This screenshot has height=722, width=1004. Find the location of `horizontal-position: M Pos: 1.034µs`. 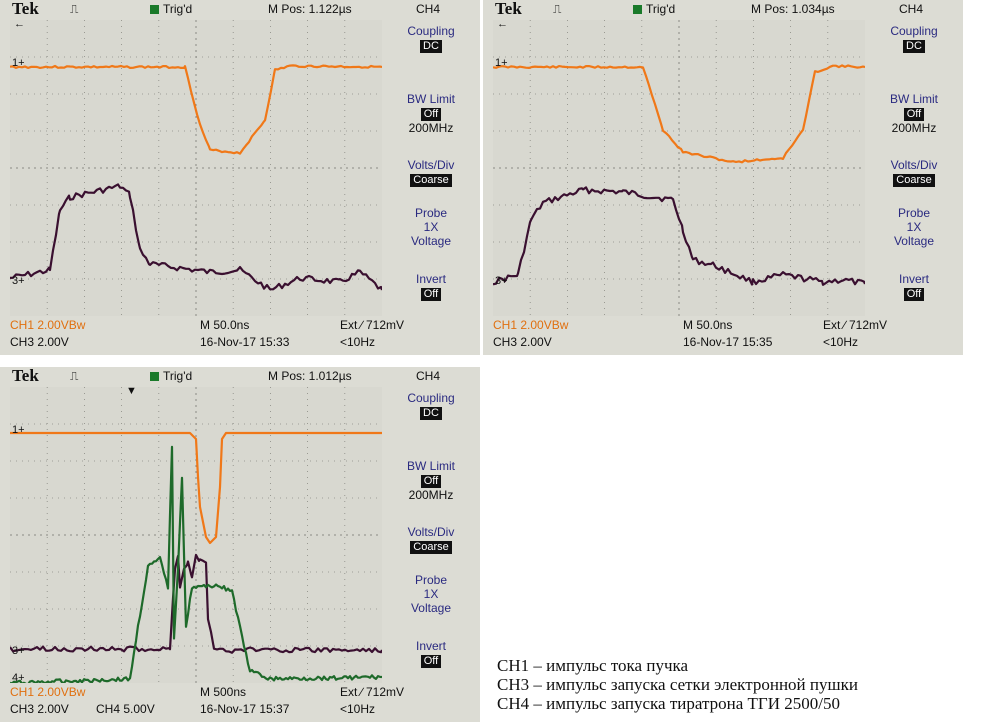

horizontal-position: M Pos: 1.034µs is located at coordinates (793, 9).